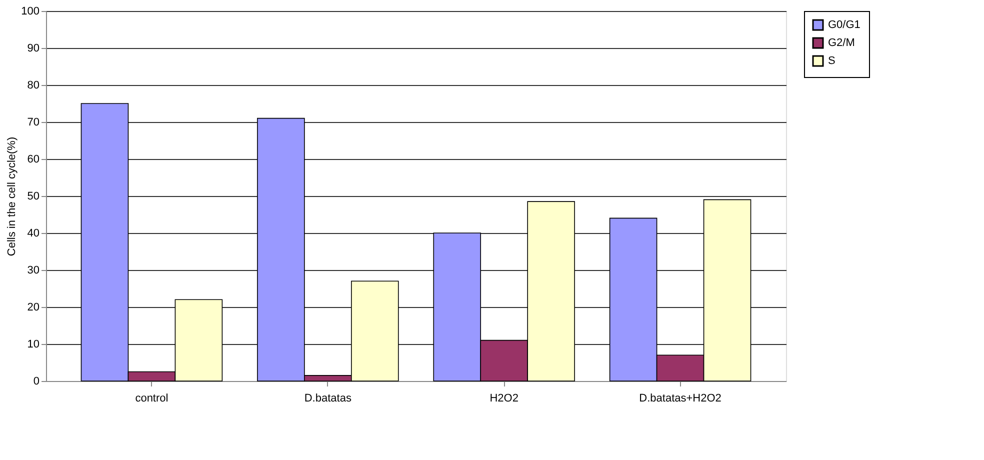 The image size is (984, 460). What do you see at coordinates (33, 196) in the screenshot?
I see `y-tick-label: 50` at bounding box center [33, 196].